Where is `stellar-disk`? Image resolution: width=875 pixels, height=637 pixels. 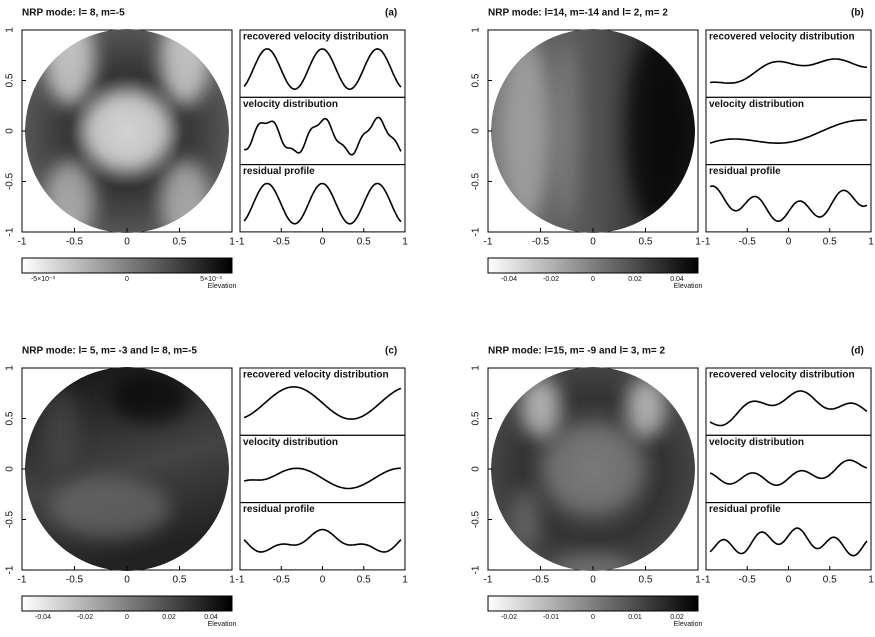 stellar-disk is located at coordinates (127, 469).